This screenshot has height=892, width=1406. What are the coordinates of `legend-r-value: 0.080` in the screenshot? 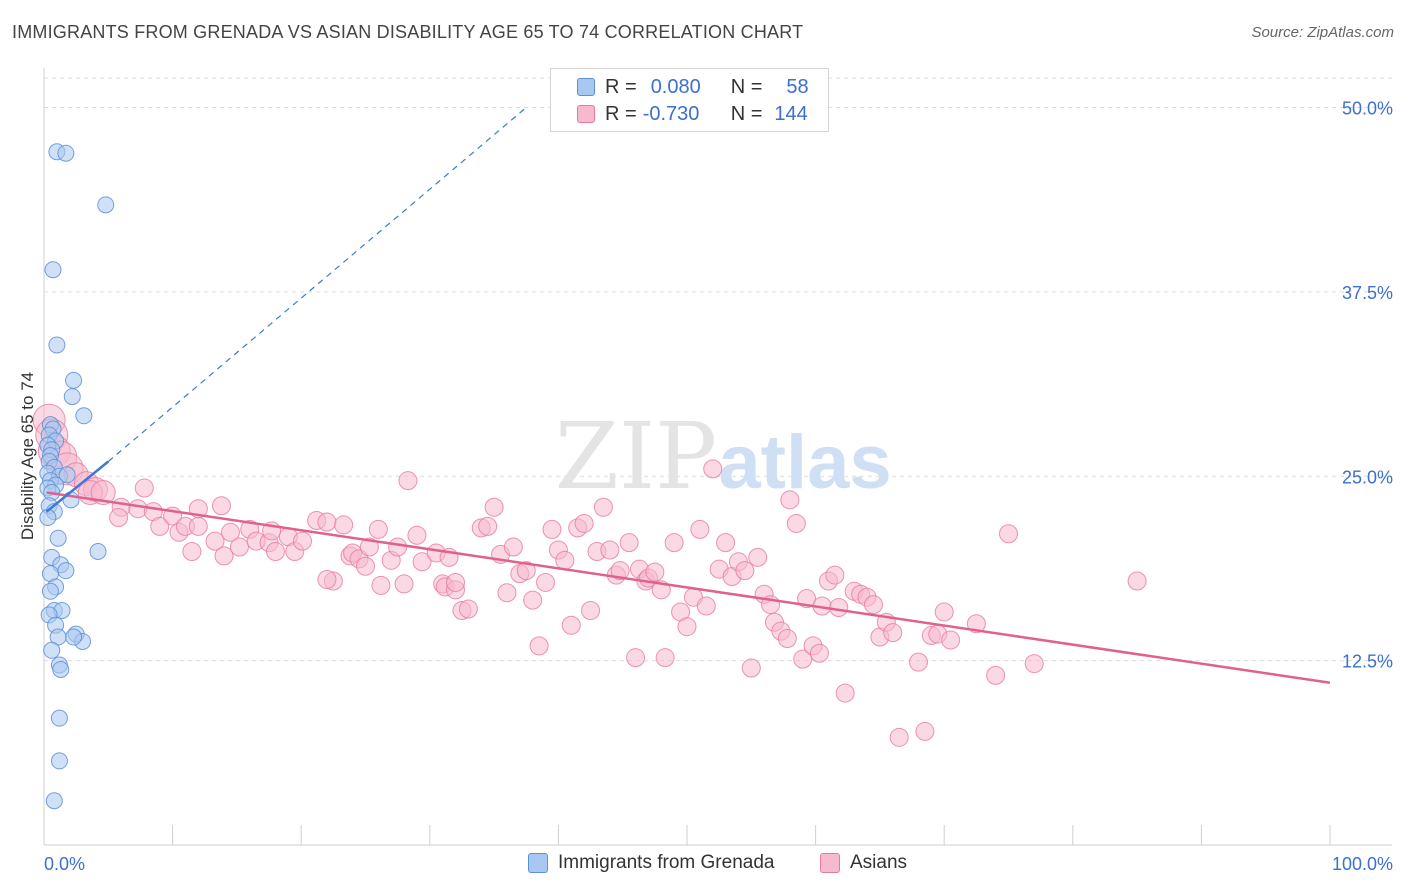 It's located at (675, 86).